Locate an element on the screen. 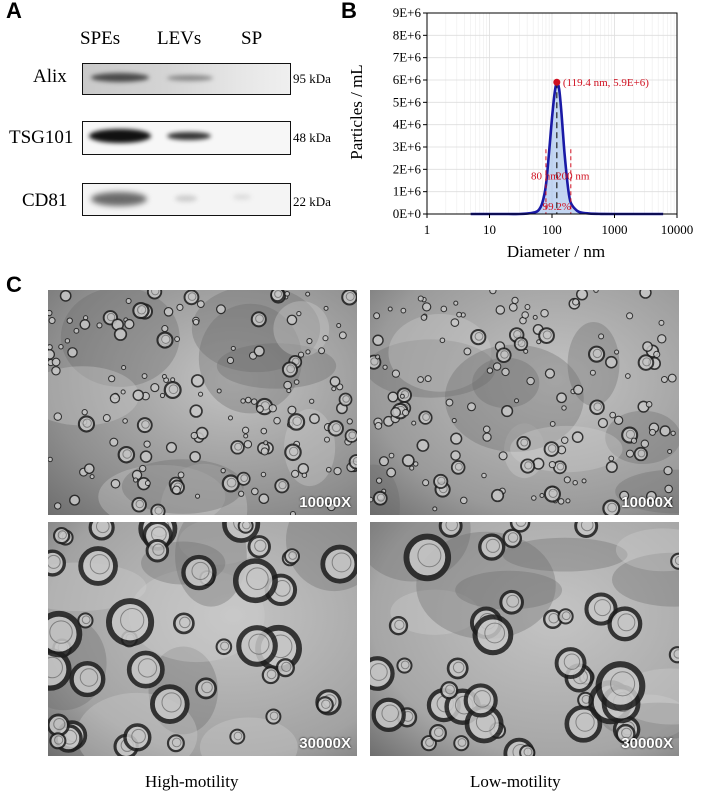  band-tsg101-levs is located at coordinates (189, 136).